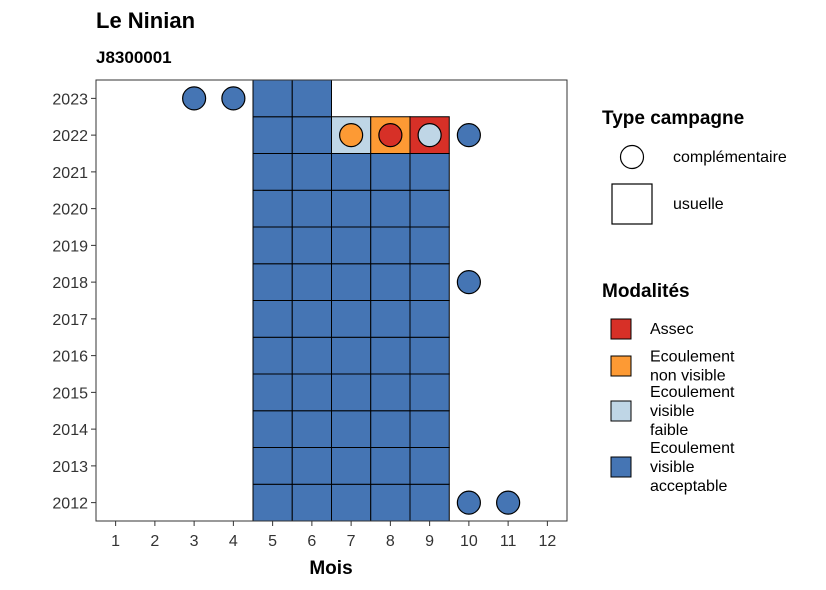 The width and height of the screenshot is (826, 590). I want to click on x-tick-label-4: 4, so click(233, 541).